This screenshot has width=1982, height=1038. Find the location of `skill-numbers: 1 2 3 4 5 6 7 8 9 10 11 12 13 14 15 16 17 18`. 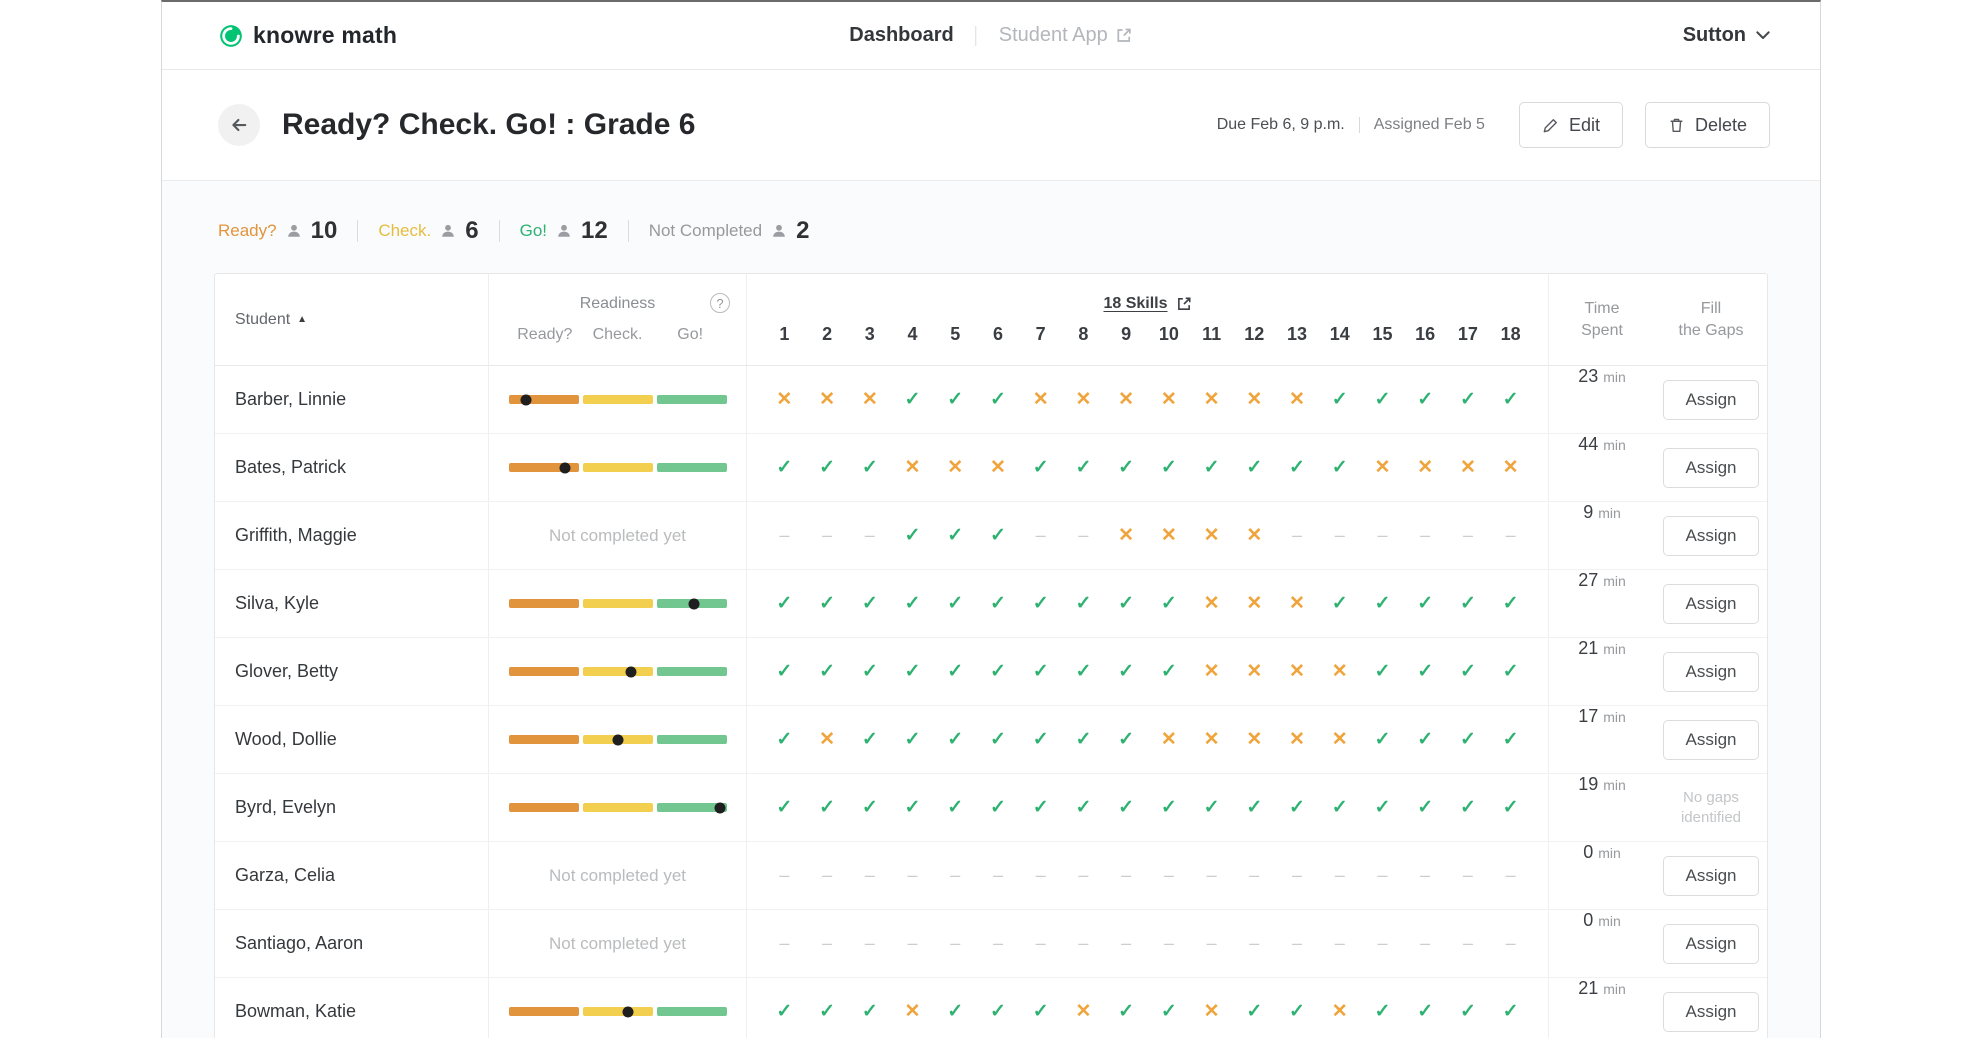

skill-numbers: 1 2 3 4 5 6 7 8 9 10 11 12 13 14 15 16 17 18 is located at coordinates (1147, 334).